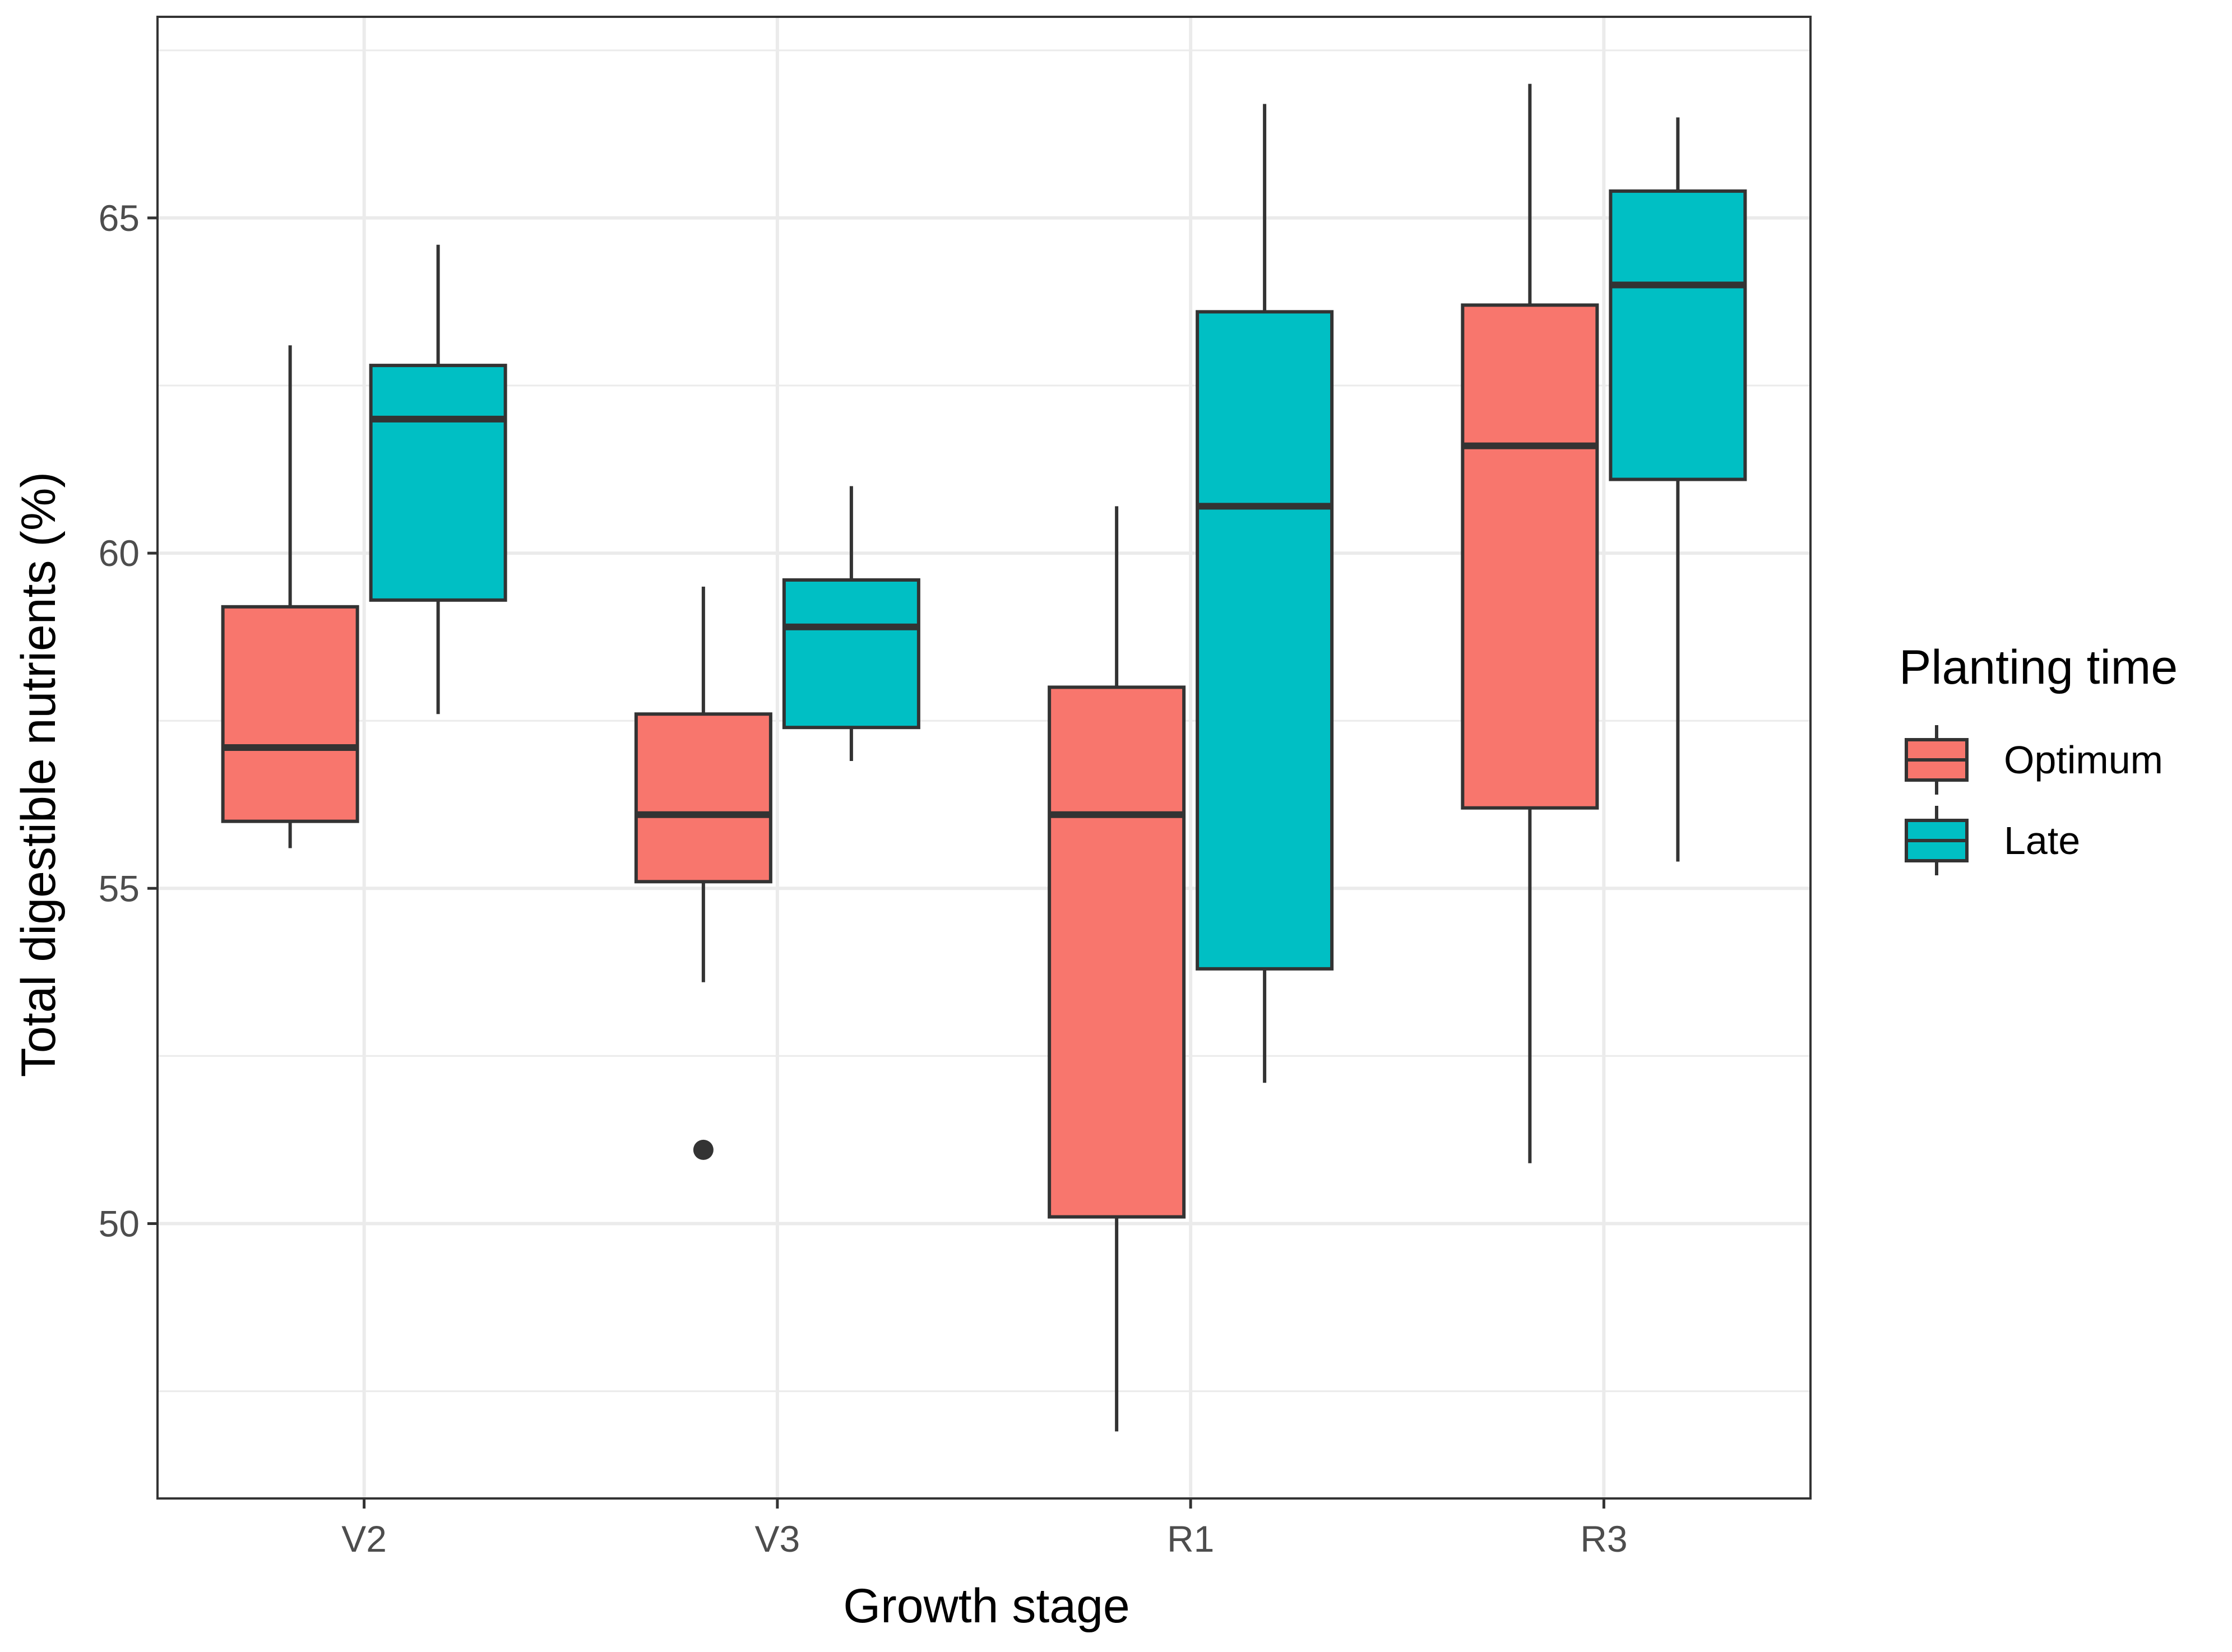 Image resolution: width=2232 pixels, height=1652 pixels. What do you see at coordinates (1678, 335) in the screenshot?
I see `box-body-late-r3` at bounding box center [1678, 335].